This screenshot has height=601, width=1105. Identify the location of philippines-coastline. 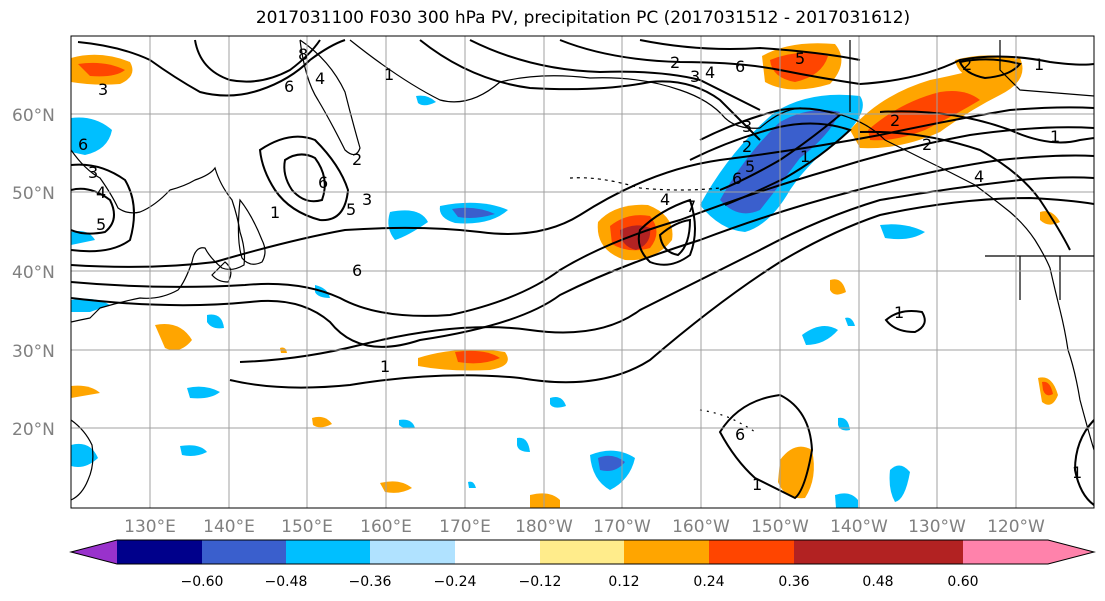
(82, 460).